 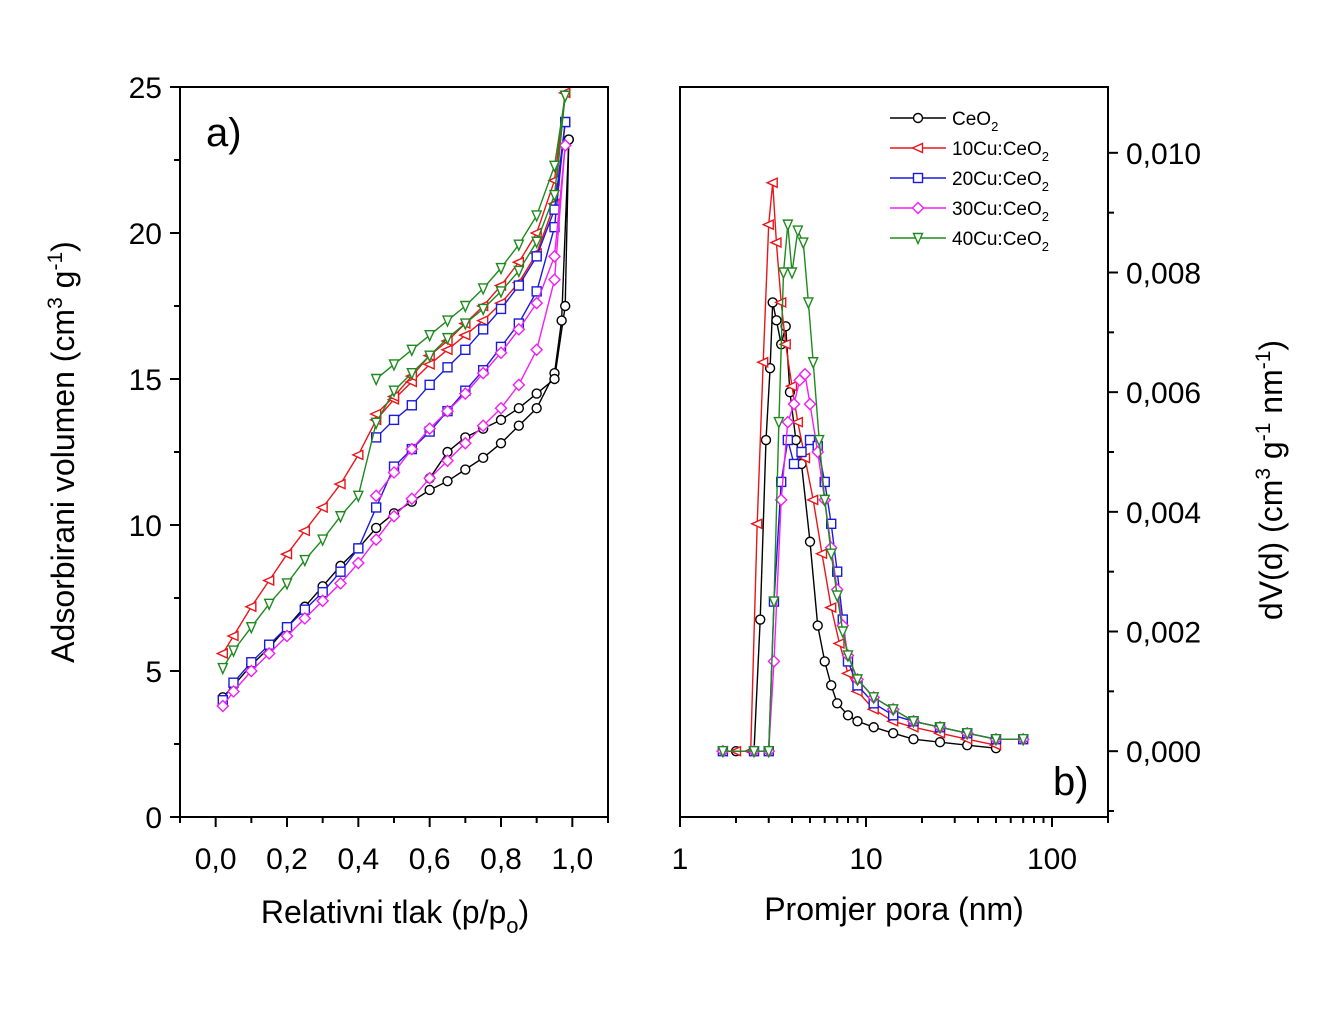 What do you see at coordinates (153, 818) in the screenshot?
I see `y-tick-label: 0` at bounding box center [153, 818].